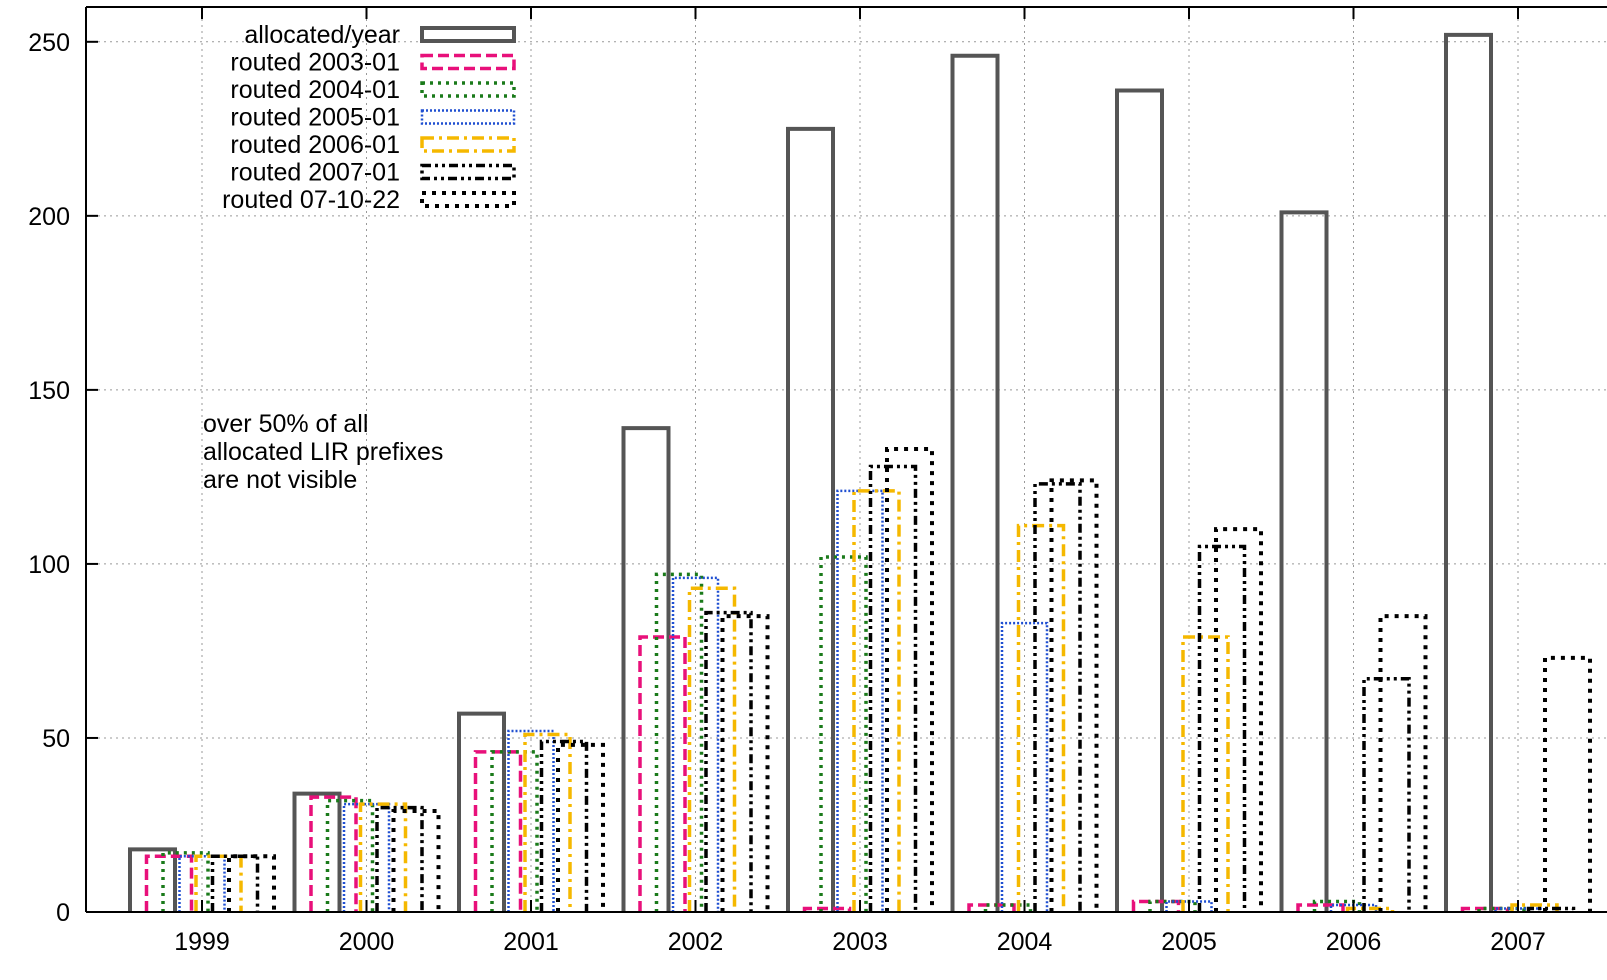 The width and height of the screenshot is (1607, 980). I want to click on y-tick-label: 0, so click(63, 913).